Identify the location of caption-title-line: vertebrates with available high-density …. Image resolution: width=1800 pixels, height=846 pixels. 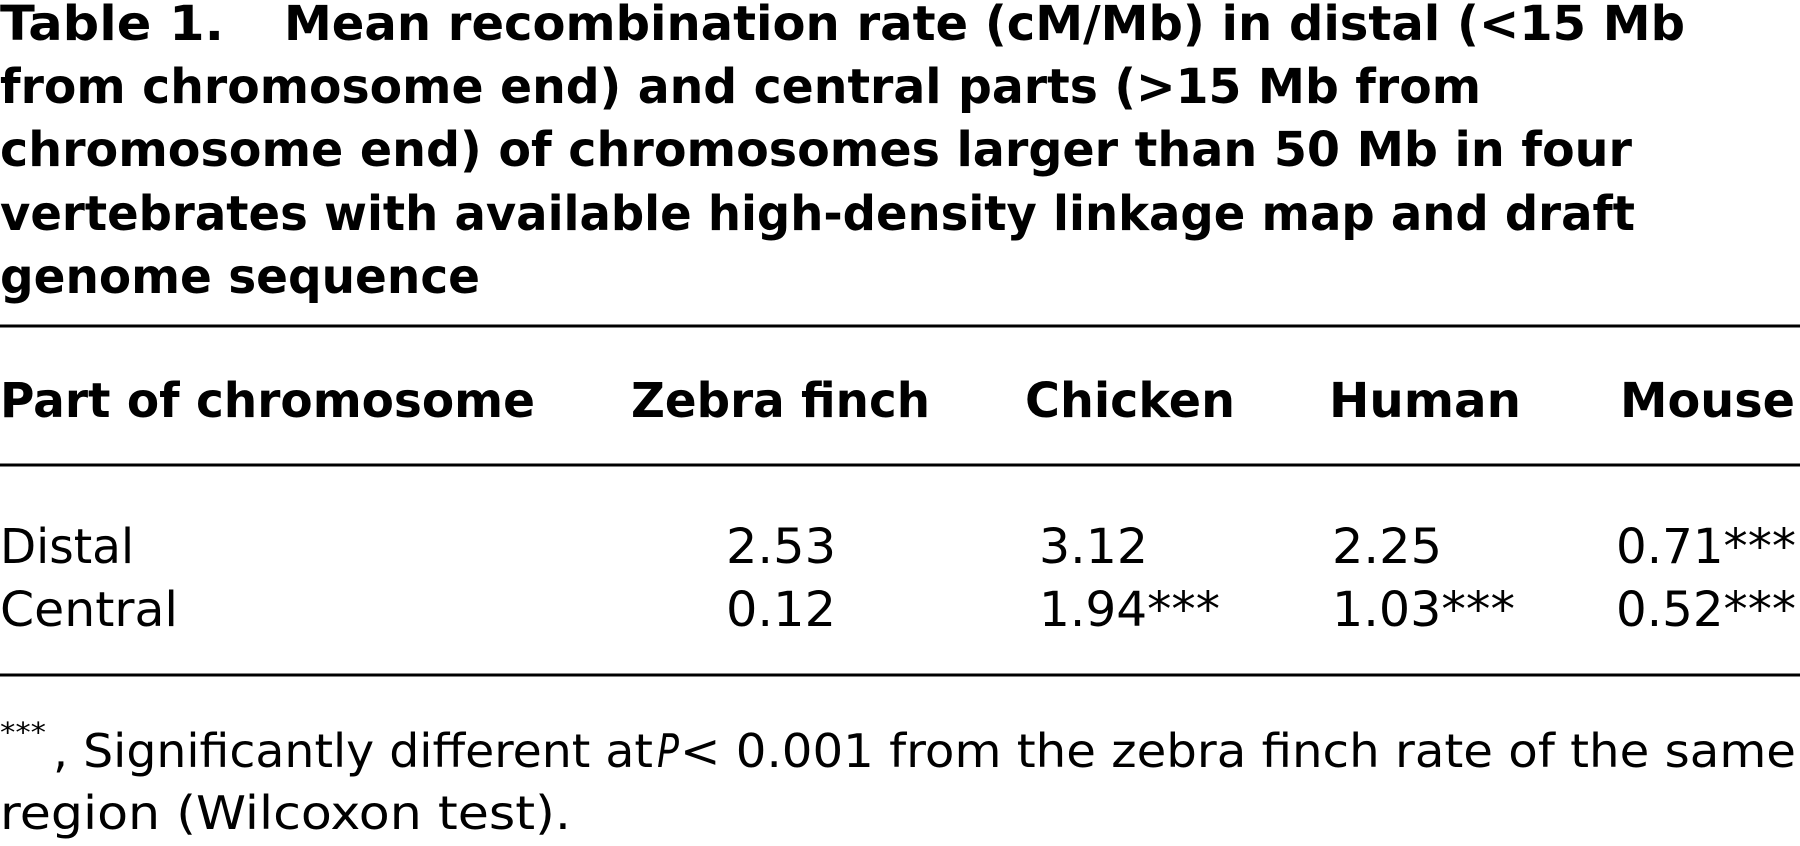
(817, 214).